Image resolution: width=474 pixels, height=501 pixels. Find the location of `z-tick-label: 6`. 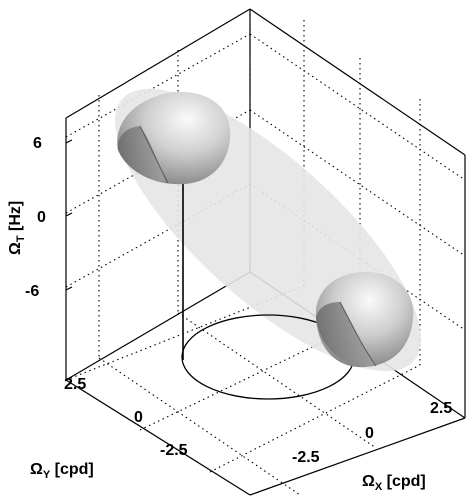

z-tick-label: 6 is located at coordinates (37, 143).